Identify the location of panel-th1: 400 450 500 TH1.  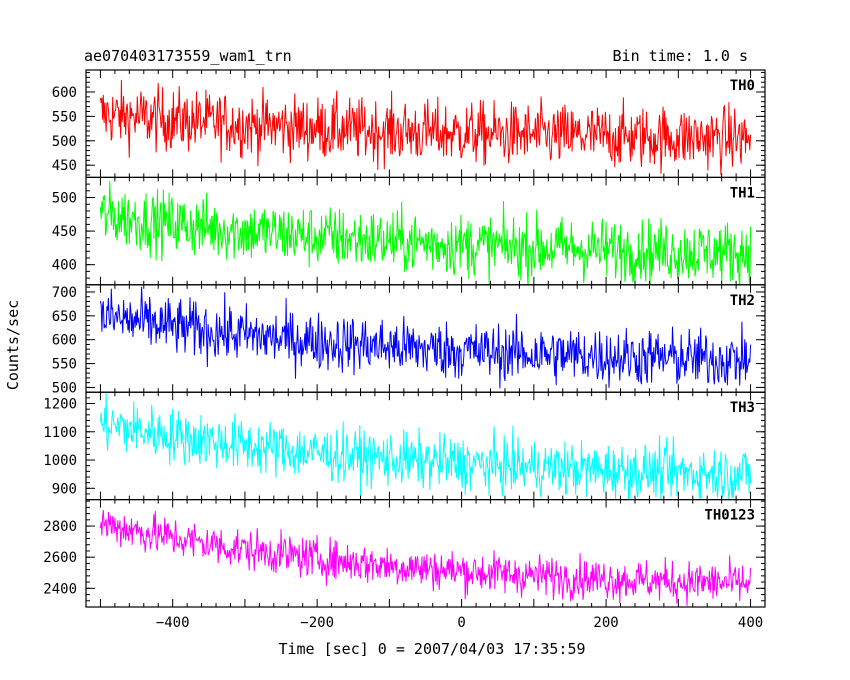
(409, 231).